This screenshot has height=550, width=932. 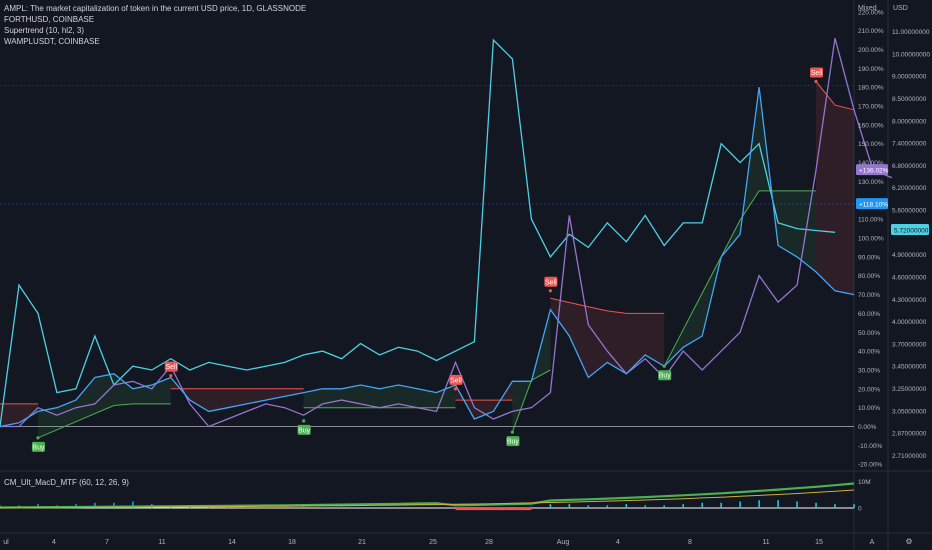 I want to click on x-tick-7: 25, so click(x=433, y=542).